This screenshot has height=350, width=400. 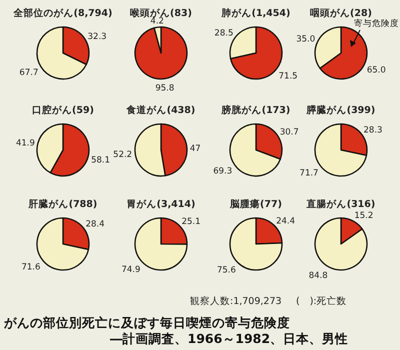 What do you see at coordinates (63, 110) in the screenshot?
I see `chart-title: 口腔がん(59)` at bounding box center [63, 110].